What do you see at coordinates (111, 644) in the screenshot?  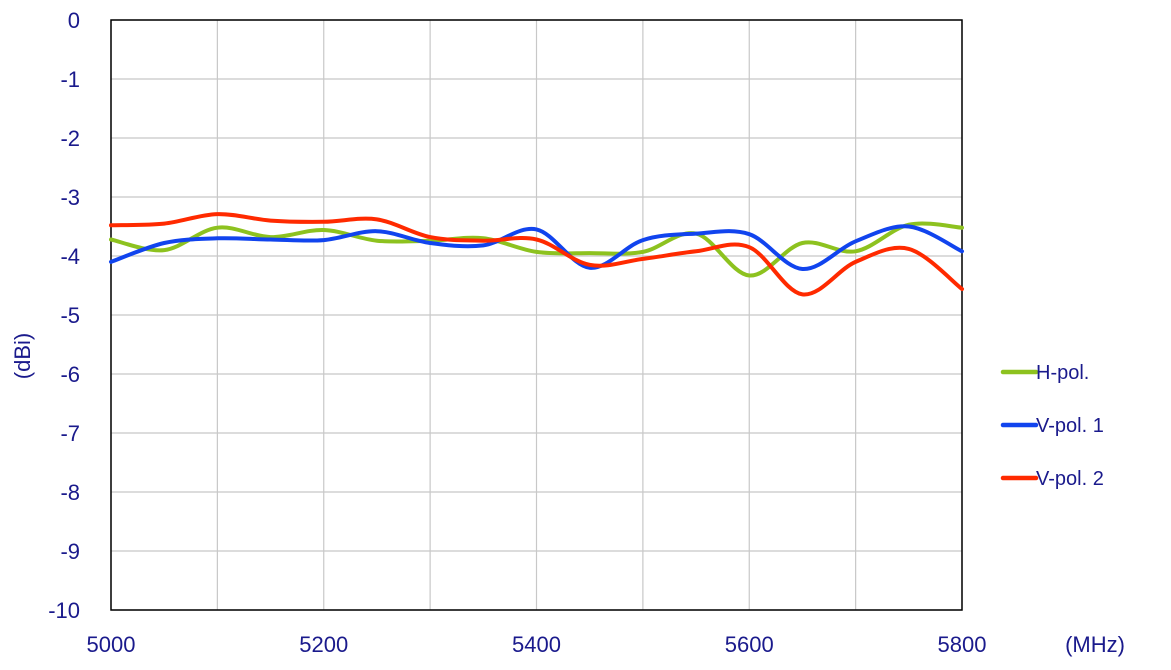 I see `x-tick-label: 5000` at bounding box center [111, 644].